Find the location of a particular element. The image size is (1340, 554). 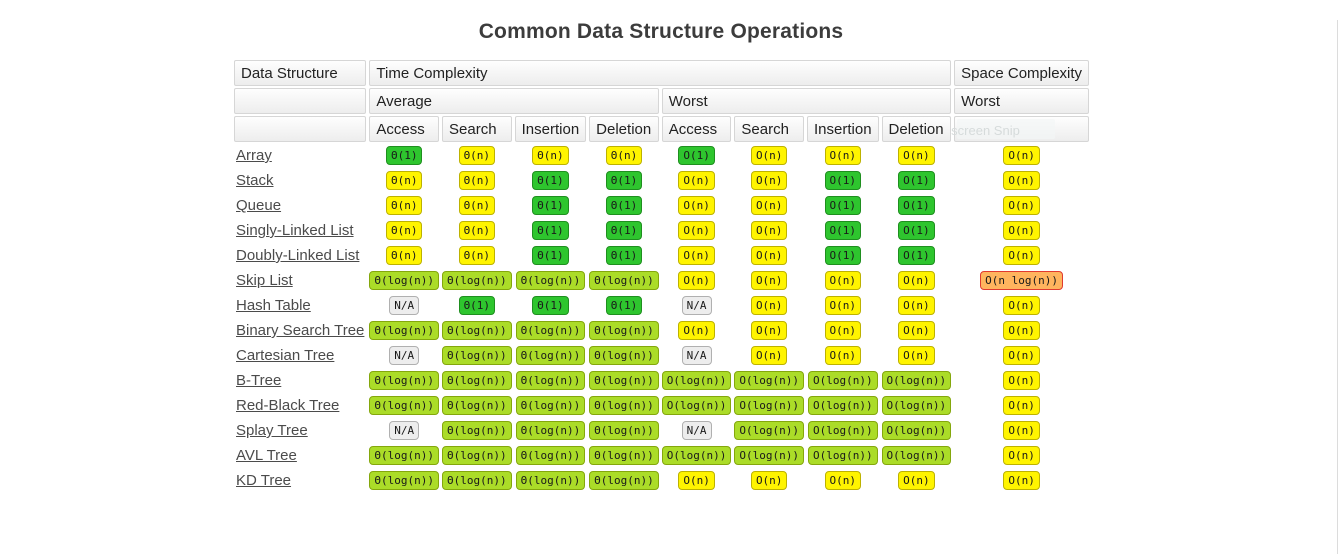

header-avg-access: Access is located at coordinates (404, 129).